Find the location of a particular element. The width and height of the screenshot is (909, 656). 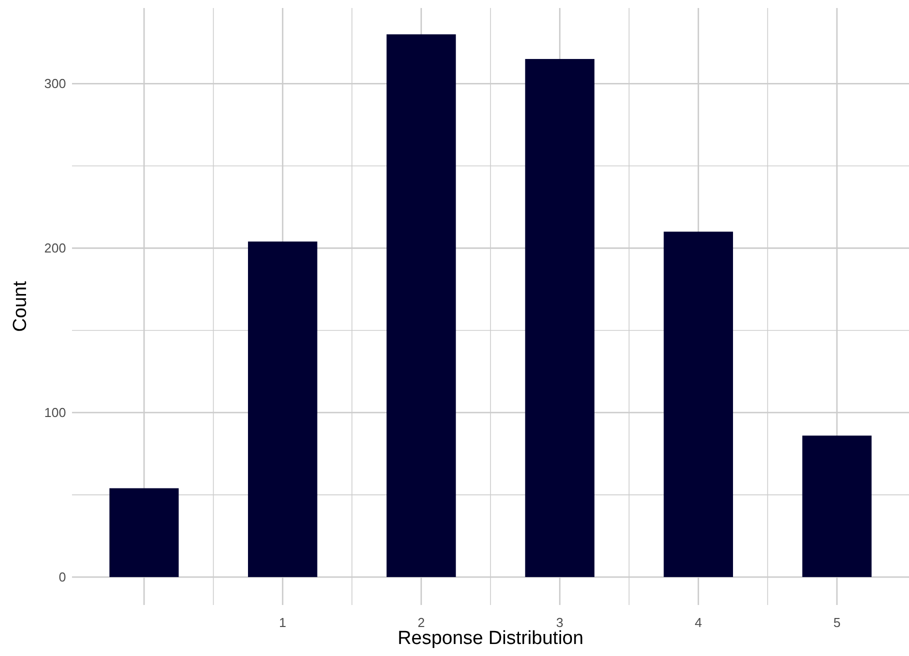

x-tick-label: 1 is located at coordinates (282, 622).